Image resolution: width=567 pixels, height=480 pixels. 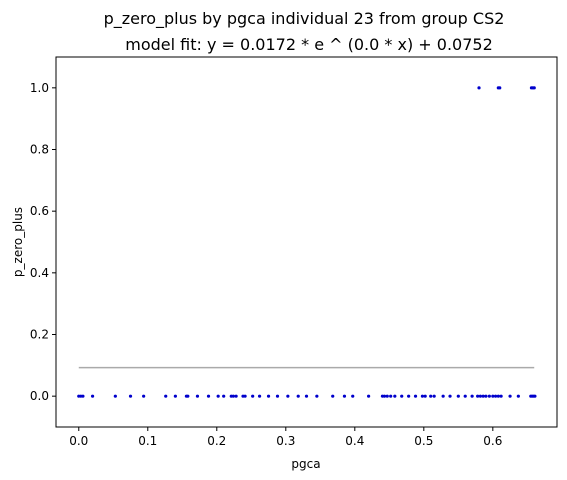 I want to click on x-axis-label: pgca, so click(x=305, y=464).